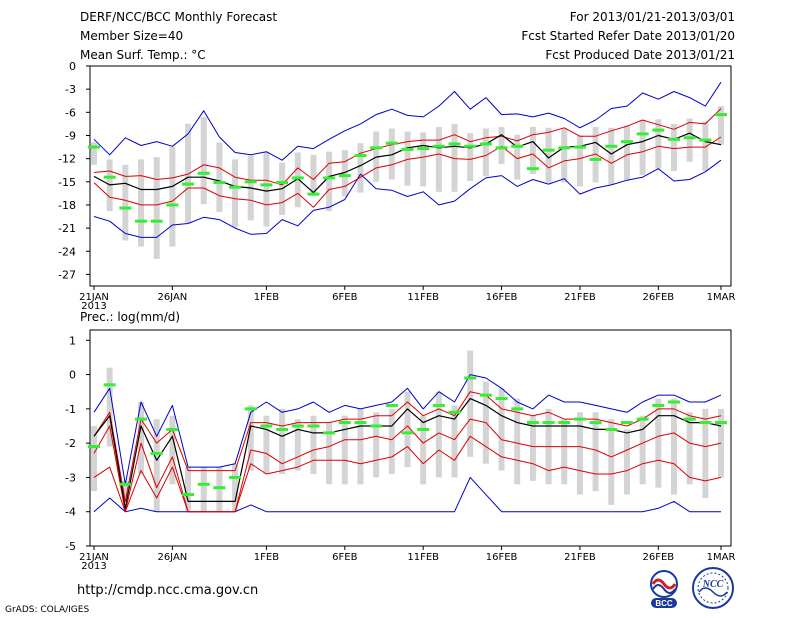 The width and height of the screenshot is (800, 618). Describe the element at coordinates (407, 198) in the screenshot. I see `min-line` at that location.